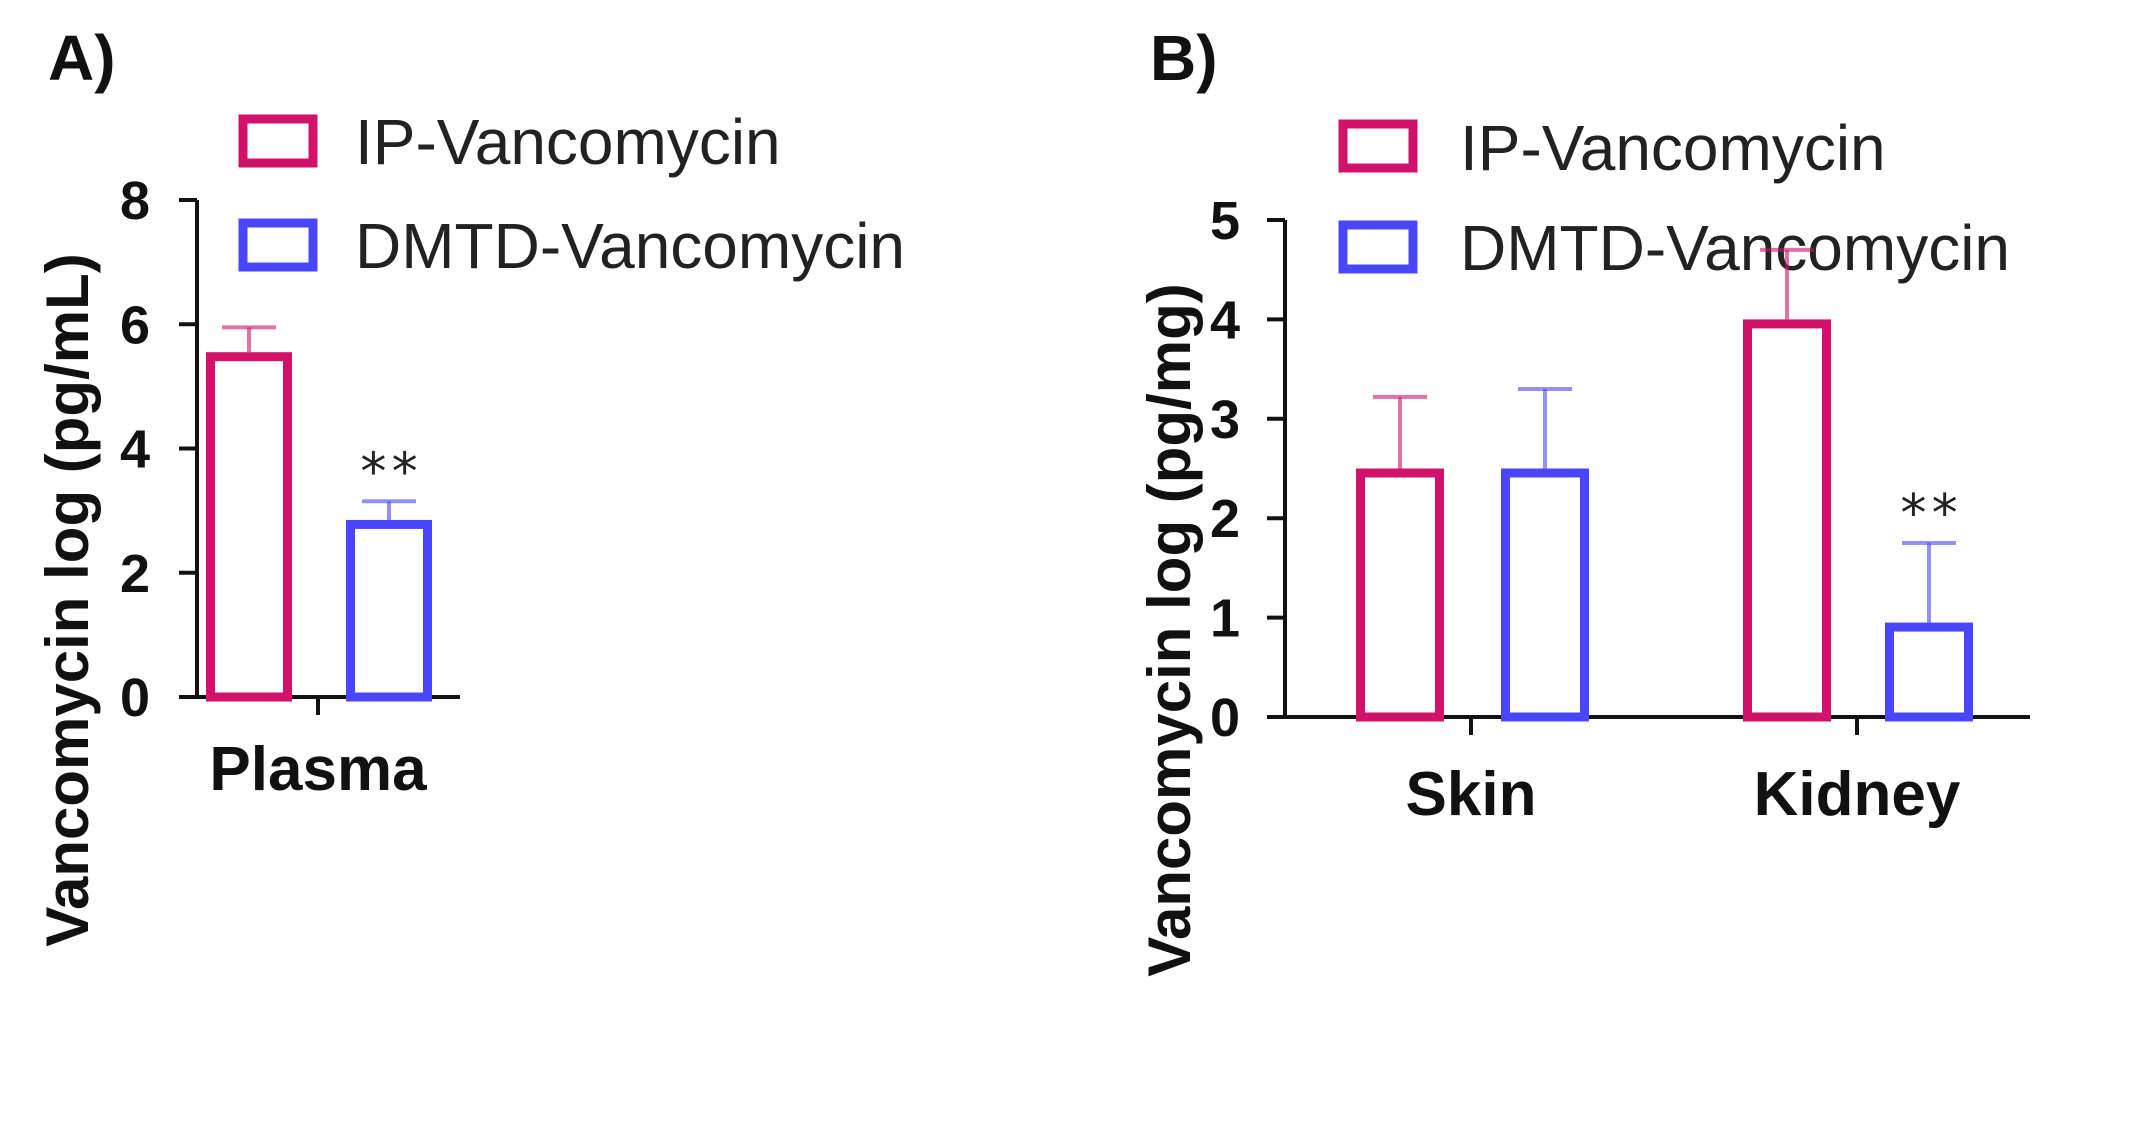 The height and width of the screenshot is (1128, 2146). Describe the element at coordinates (278, 141) in the screenshot. I see `panel-a-legend-swatch-ip` at that location.